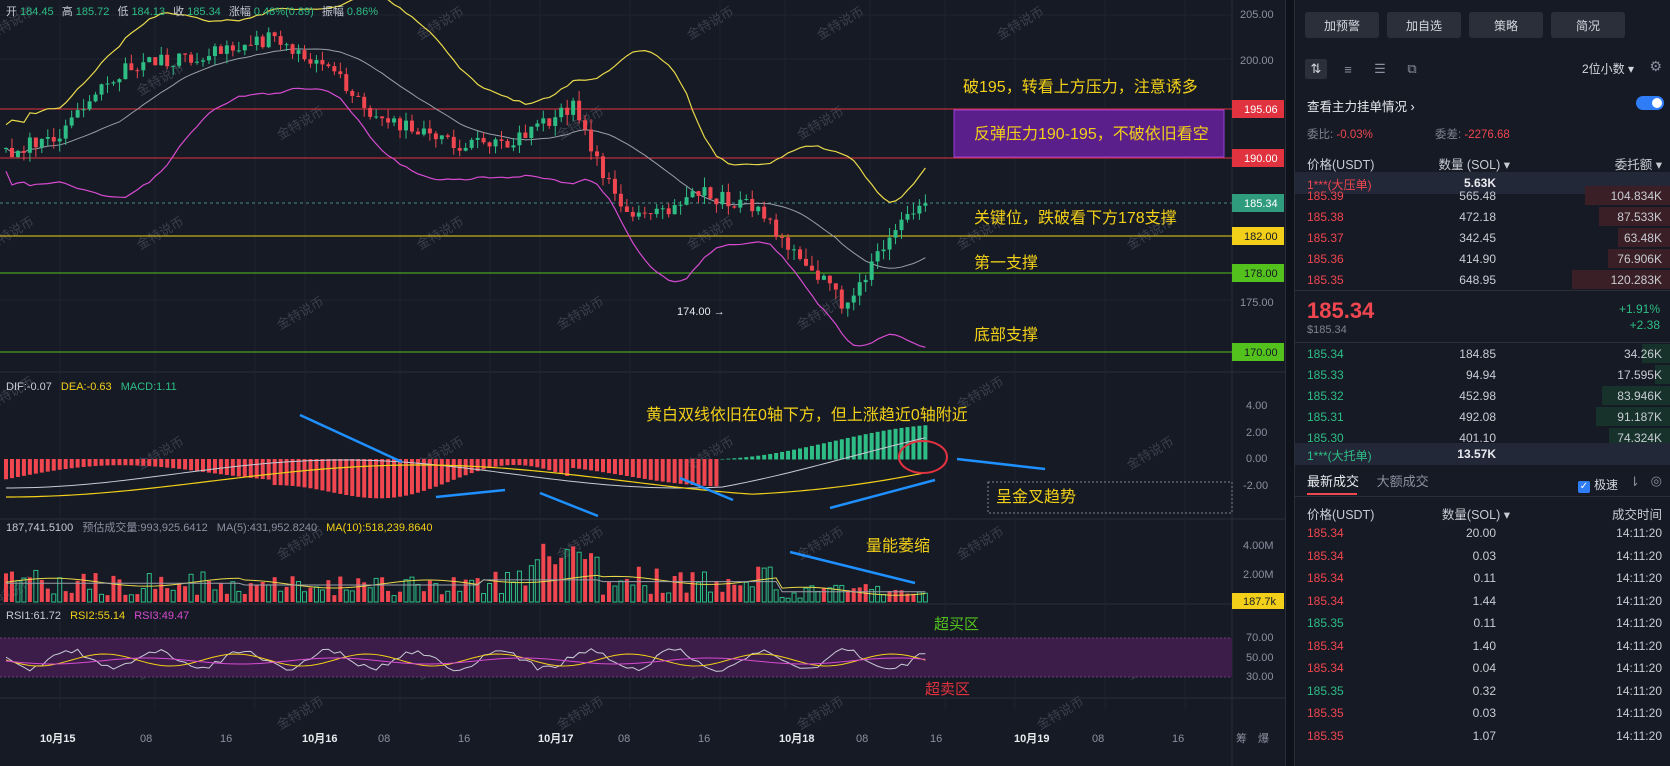  What do you see at coordinates (1482, 712) in the screenshot?
I see `trade-row: 185.35 0.03 14:11:20` at bounding box center [1482, 712].